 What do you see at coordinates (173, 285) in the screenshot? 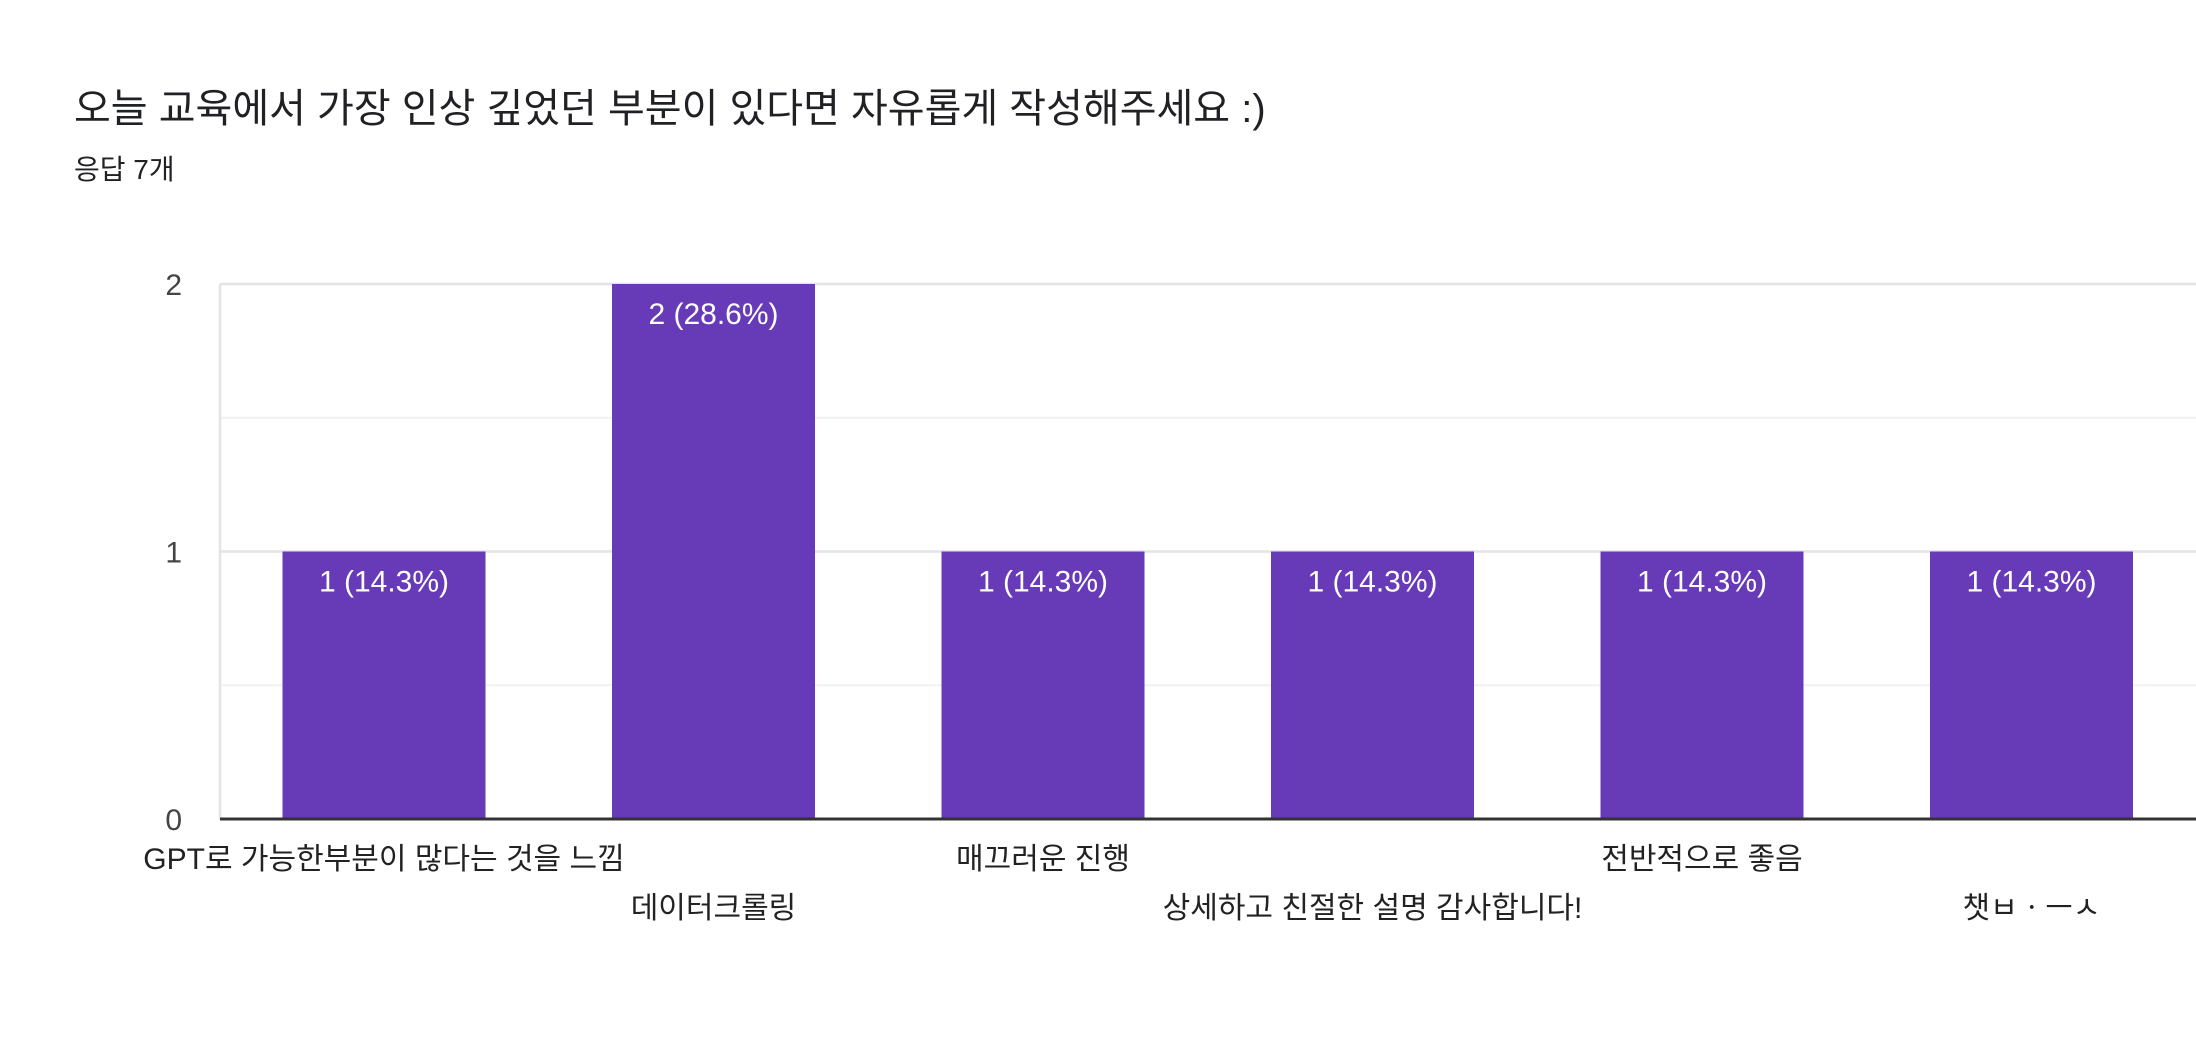
I see `y-tick-label: 2` at bounding box center [173, 285].